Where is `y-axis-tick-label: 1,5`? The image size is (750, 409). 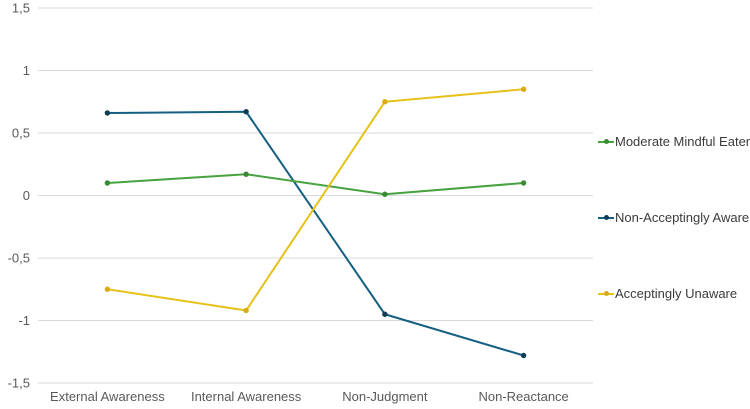
y-axis-tick-label: 1,5 is located at coordinates (21, 8).